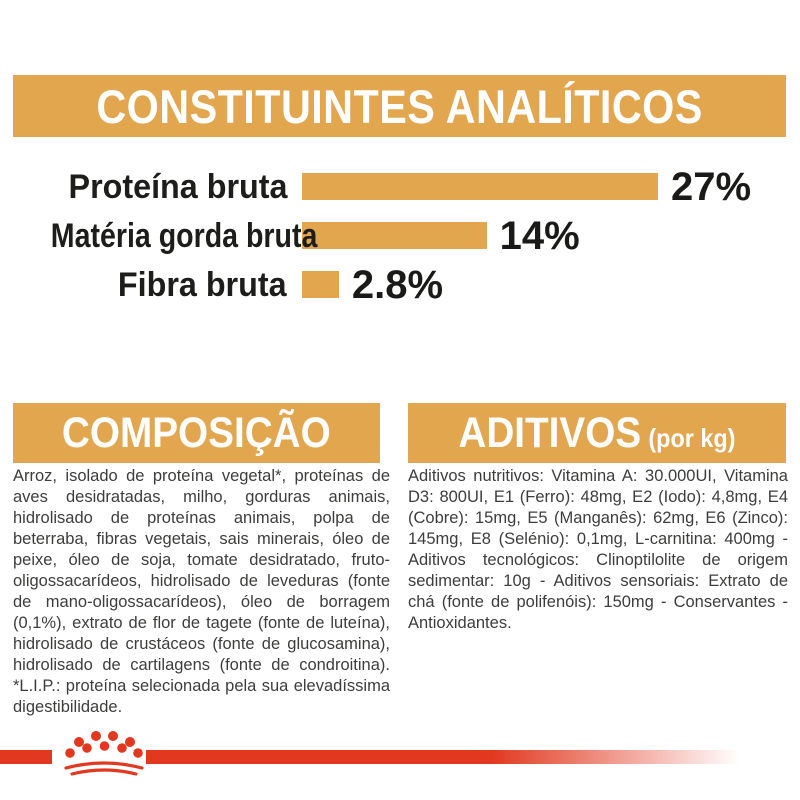  What do you see at coordinates (184, 235) in the screenshot?
I see `chart-category-label-text: Matéria gorda bruta` at bounding box center [184, 235].